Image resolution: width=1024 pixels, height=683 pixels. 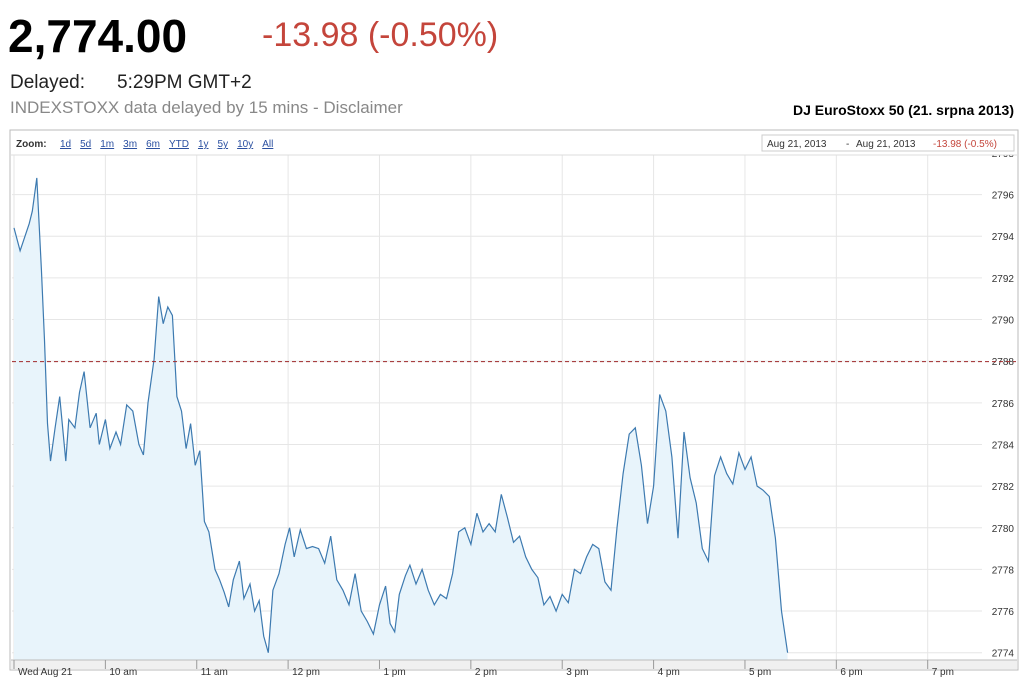 What do you see at coordinates (1003, 529) in the screenshot?
I see `y-tick-label: 2780` at bounding box center [1003, 529].